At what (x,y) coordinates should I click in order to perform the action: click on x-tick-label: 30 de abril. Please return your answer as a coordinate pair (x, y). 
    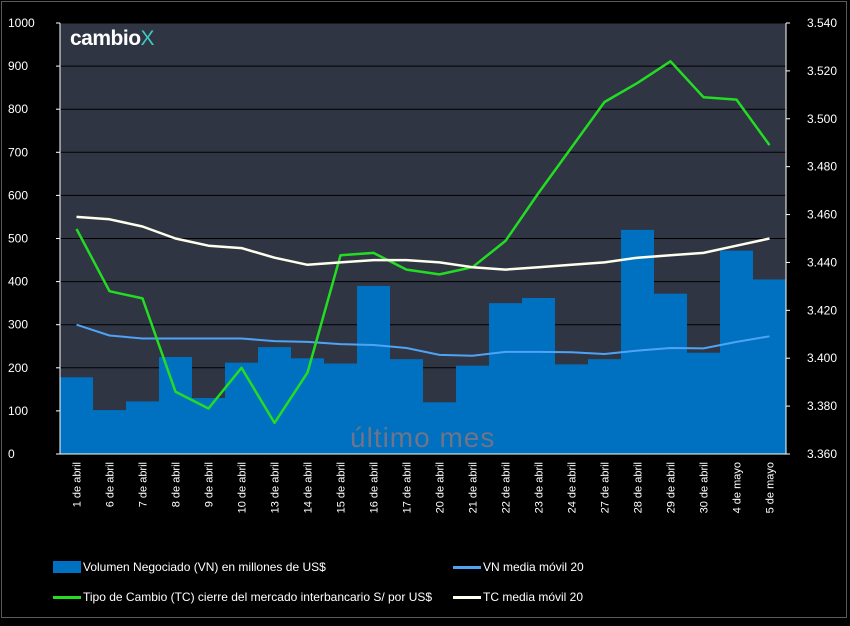
    Looking at the image, I should click on (705, 487).